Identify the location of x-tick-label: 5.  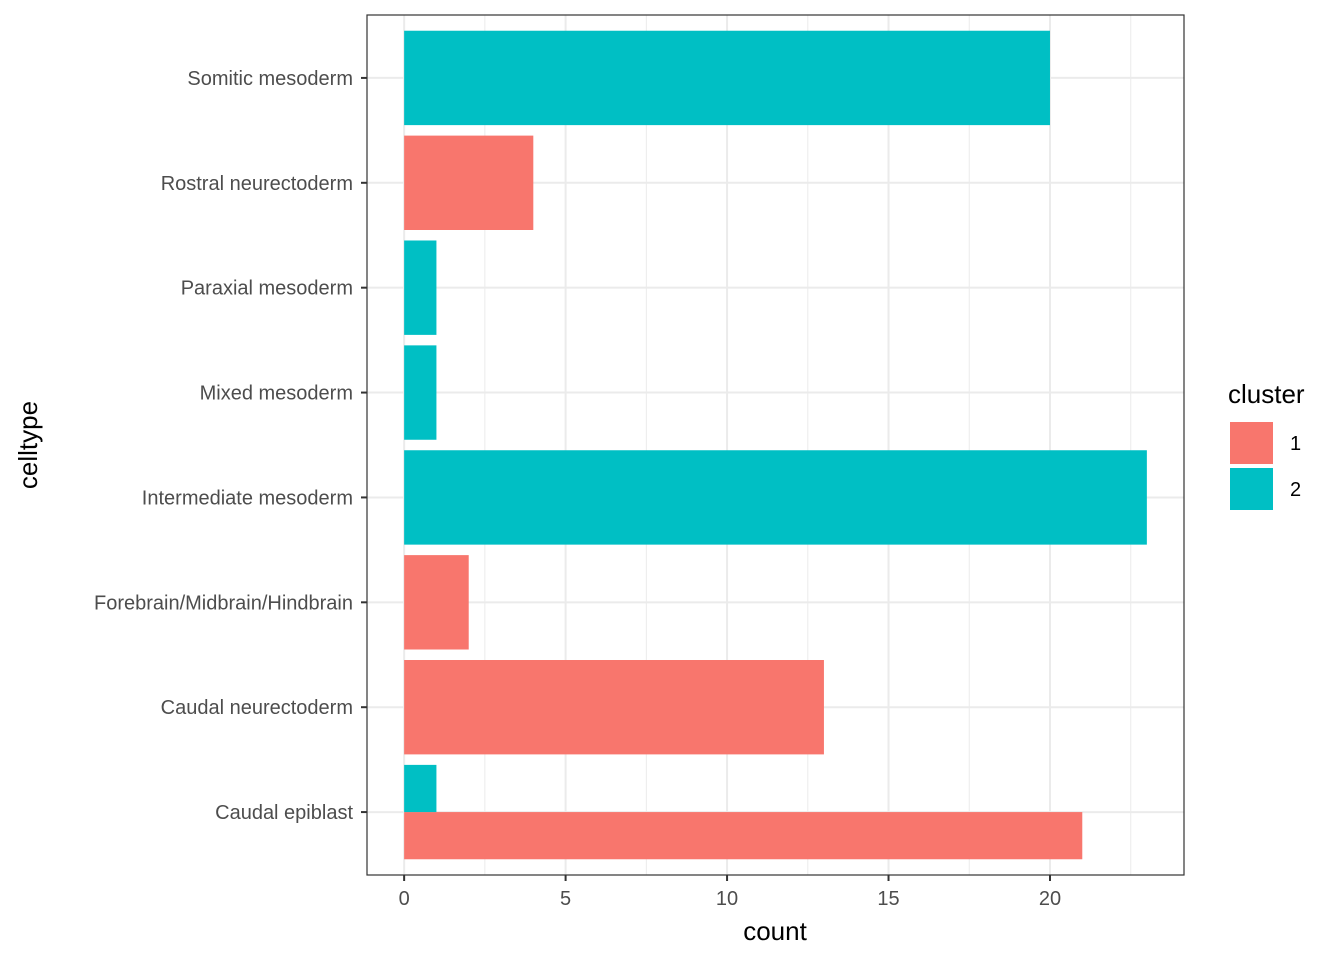
(565, 899).